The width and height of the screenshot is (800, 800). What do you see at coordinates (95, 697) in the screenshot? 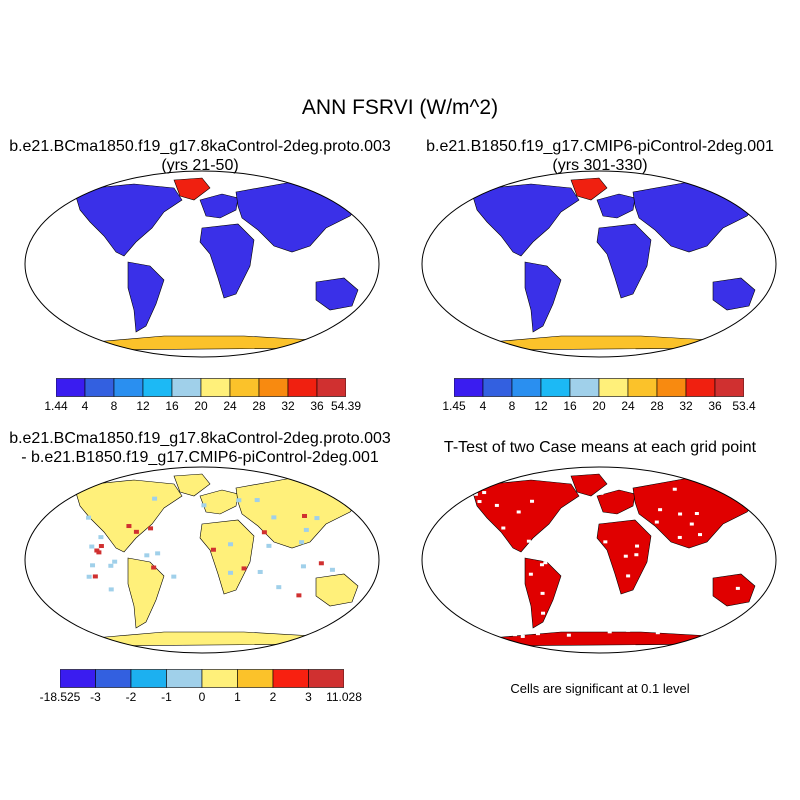
I see `colorbar-tick-label: -3` at bounding box center [95, 697].